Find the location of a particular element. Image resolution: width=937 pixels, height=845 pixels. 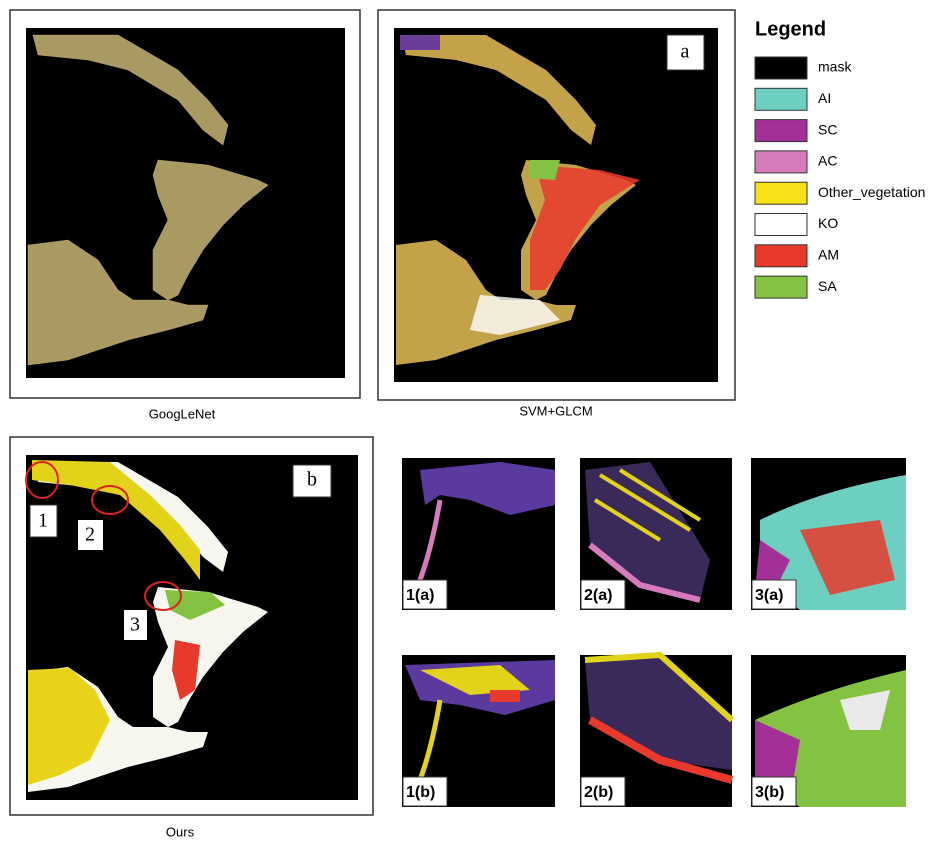

caption: Ours is located at coordinates (180, 831).